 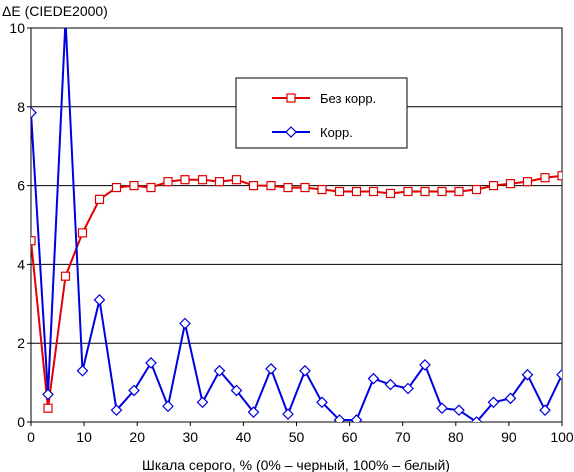 I want to click on x-tick-label: 30, so click(x=191, y=437).